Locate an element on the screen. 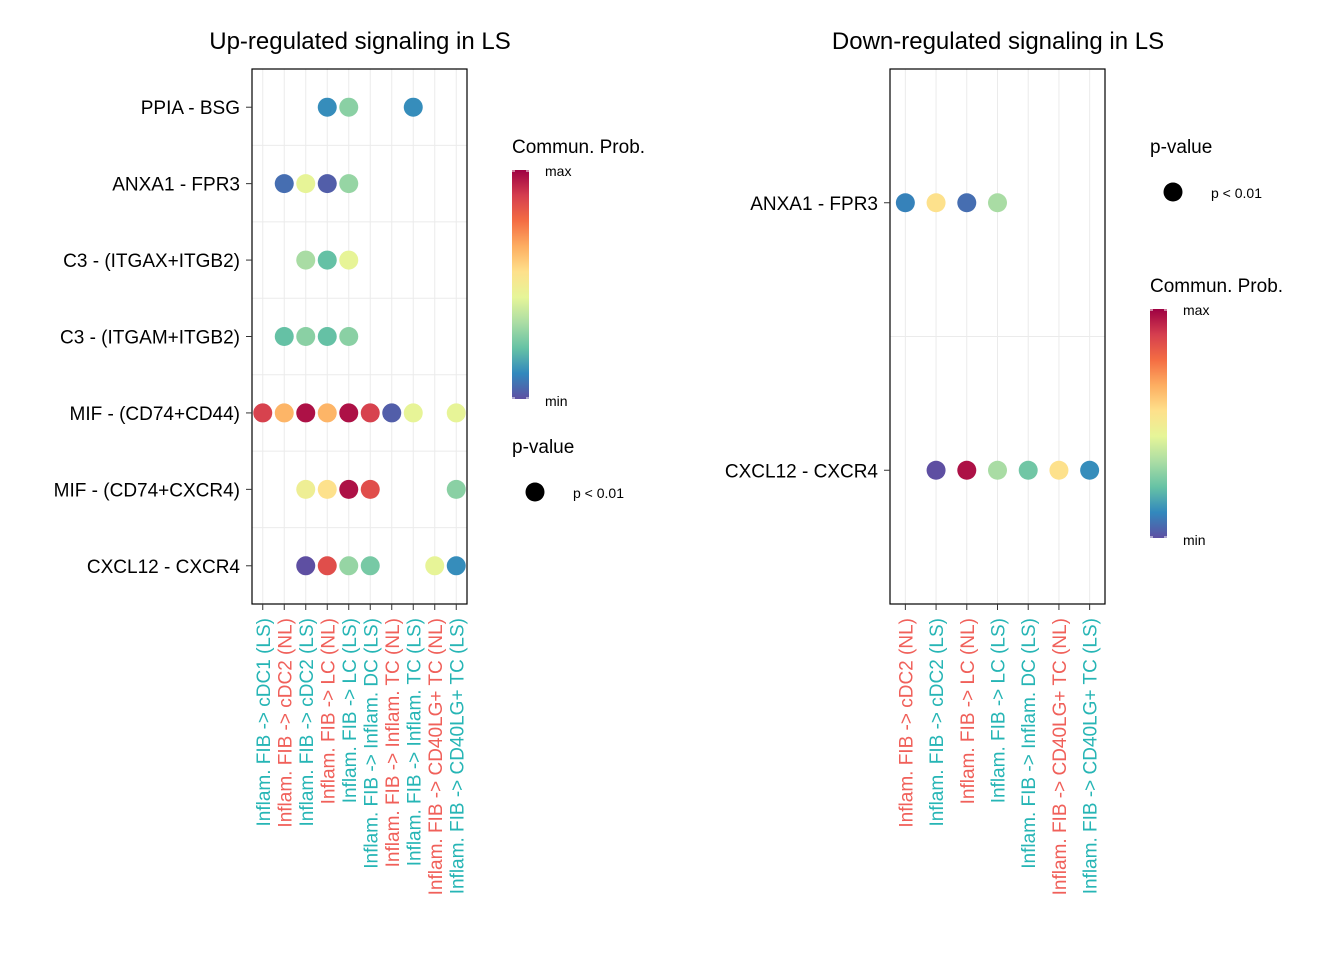  legend: p-value p < 0.01 Commun. Prob. max min is located at coordinates (1216, 342).